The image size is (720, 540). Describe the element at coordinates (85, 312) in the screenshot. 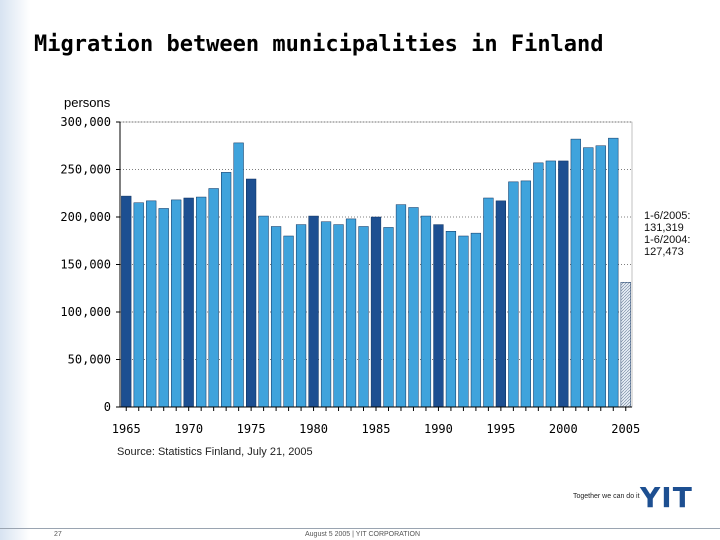

I see `y-tick-label: 100,000` at that location.